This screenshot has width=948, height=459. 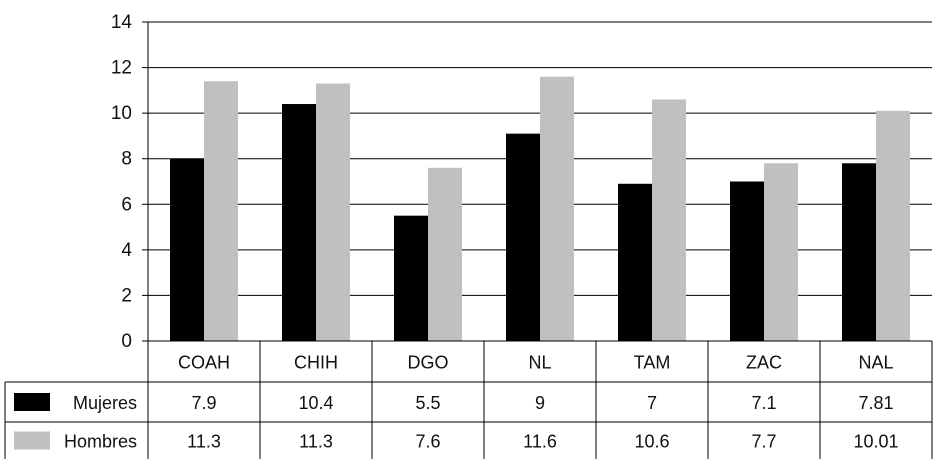 What do you see at coordinates (523, 237) in the screenshot?
I see `bar-mujeres-nl` at bounding box center [523, 237].